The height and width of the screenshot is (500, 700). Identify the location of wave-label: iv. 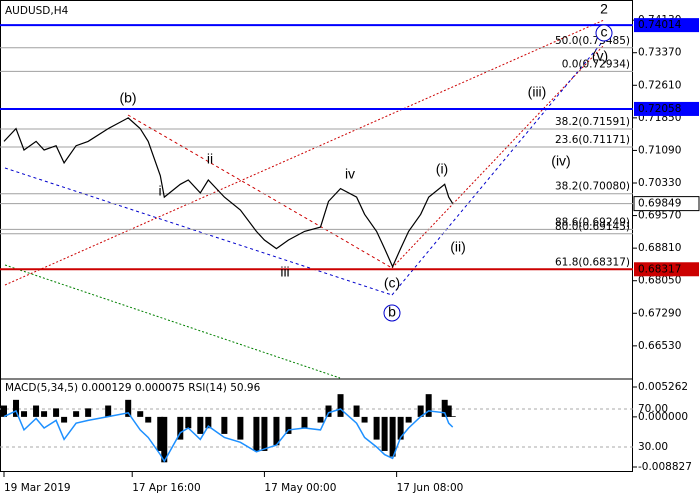
(350, 174).